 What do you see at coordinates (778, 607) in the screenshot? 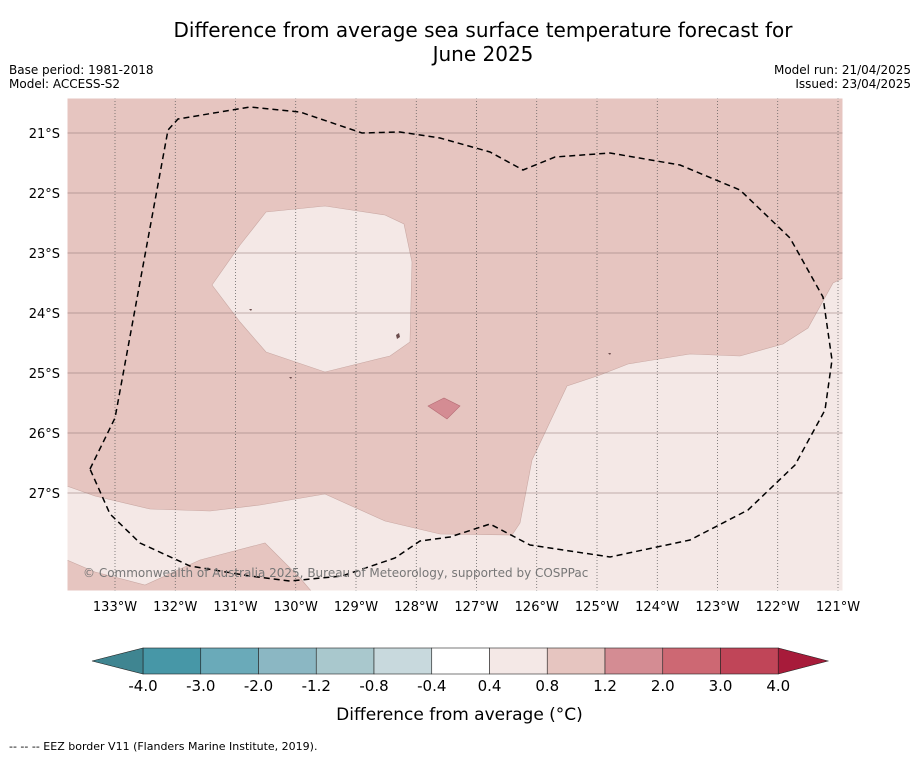
I see `longitude-label: 122°W` at bounding box center [778, 607].